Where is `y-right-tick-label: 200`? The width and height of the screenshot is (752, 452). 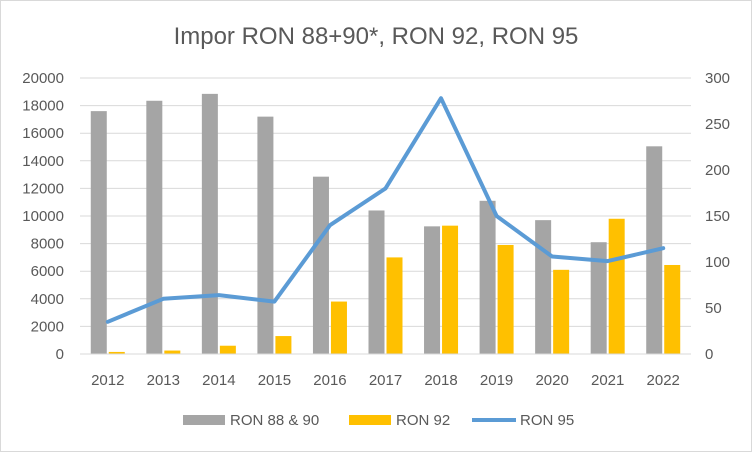
y-right-tick-label: 200 is located at coordinates (717, 170).